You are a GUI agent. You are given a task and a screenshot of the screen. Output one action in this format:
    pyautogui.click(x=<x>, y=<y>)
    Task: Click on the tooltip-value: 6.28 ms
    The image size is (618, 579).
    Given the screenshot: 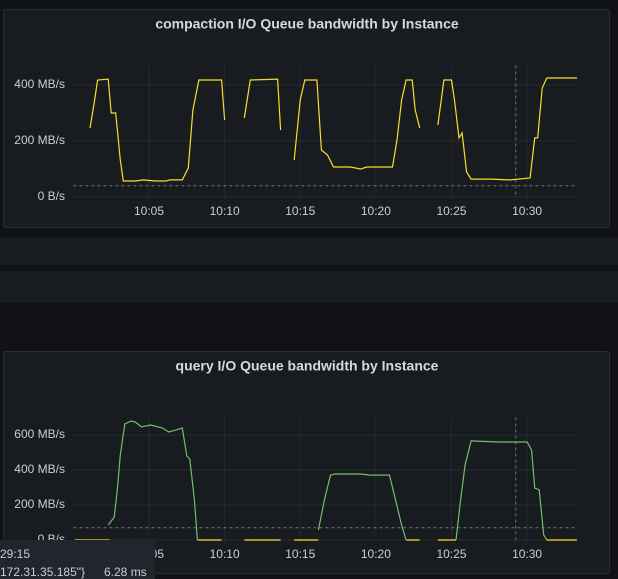 What is the action you would take?
    pyautogui.click(x=125, y=572)
    